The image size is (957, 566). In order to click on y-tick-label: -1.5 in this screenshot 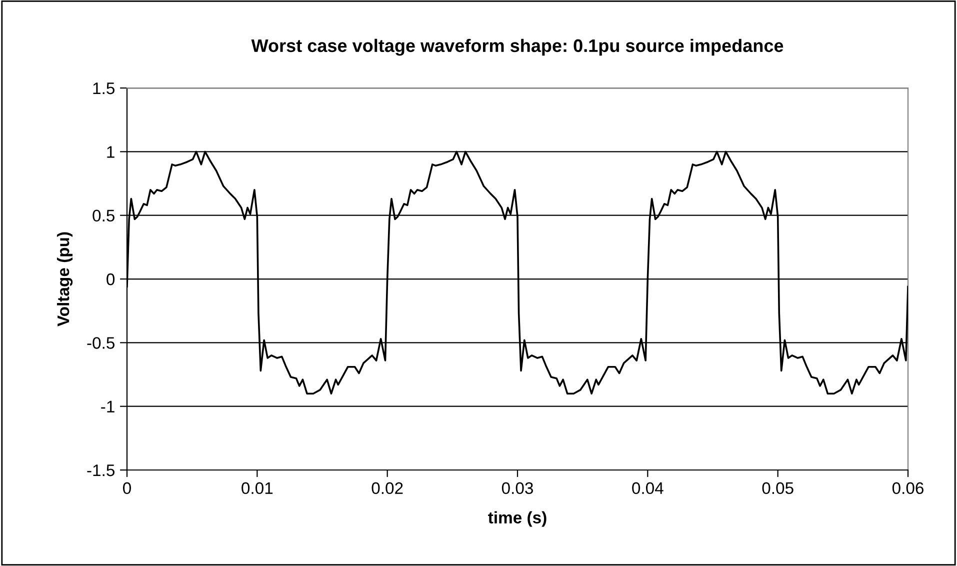, I will do `click(100, 470)`.